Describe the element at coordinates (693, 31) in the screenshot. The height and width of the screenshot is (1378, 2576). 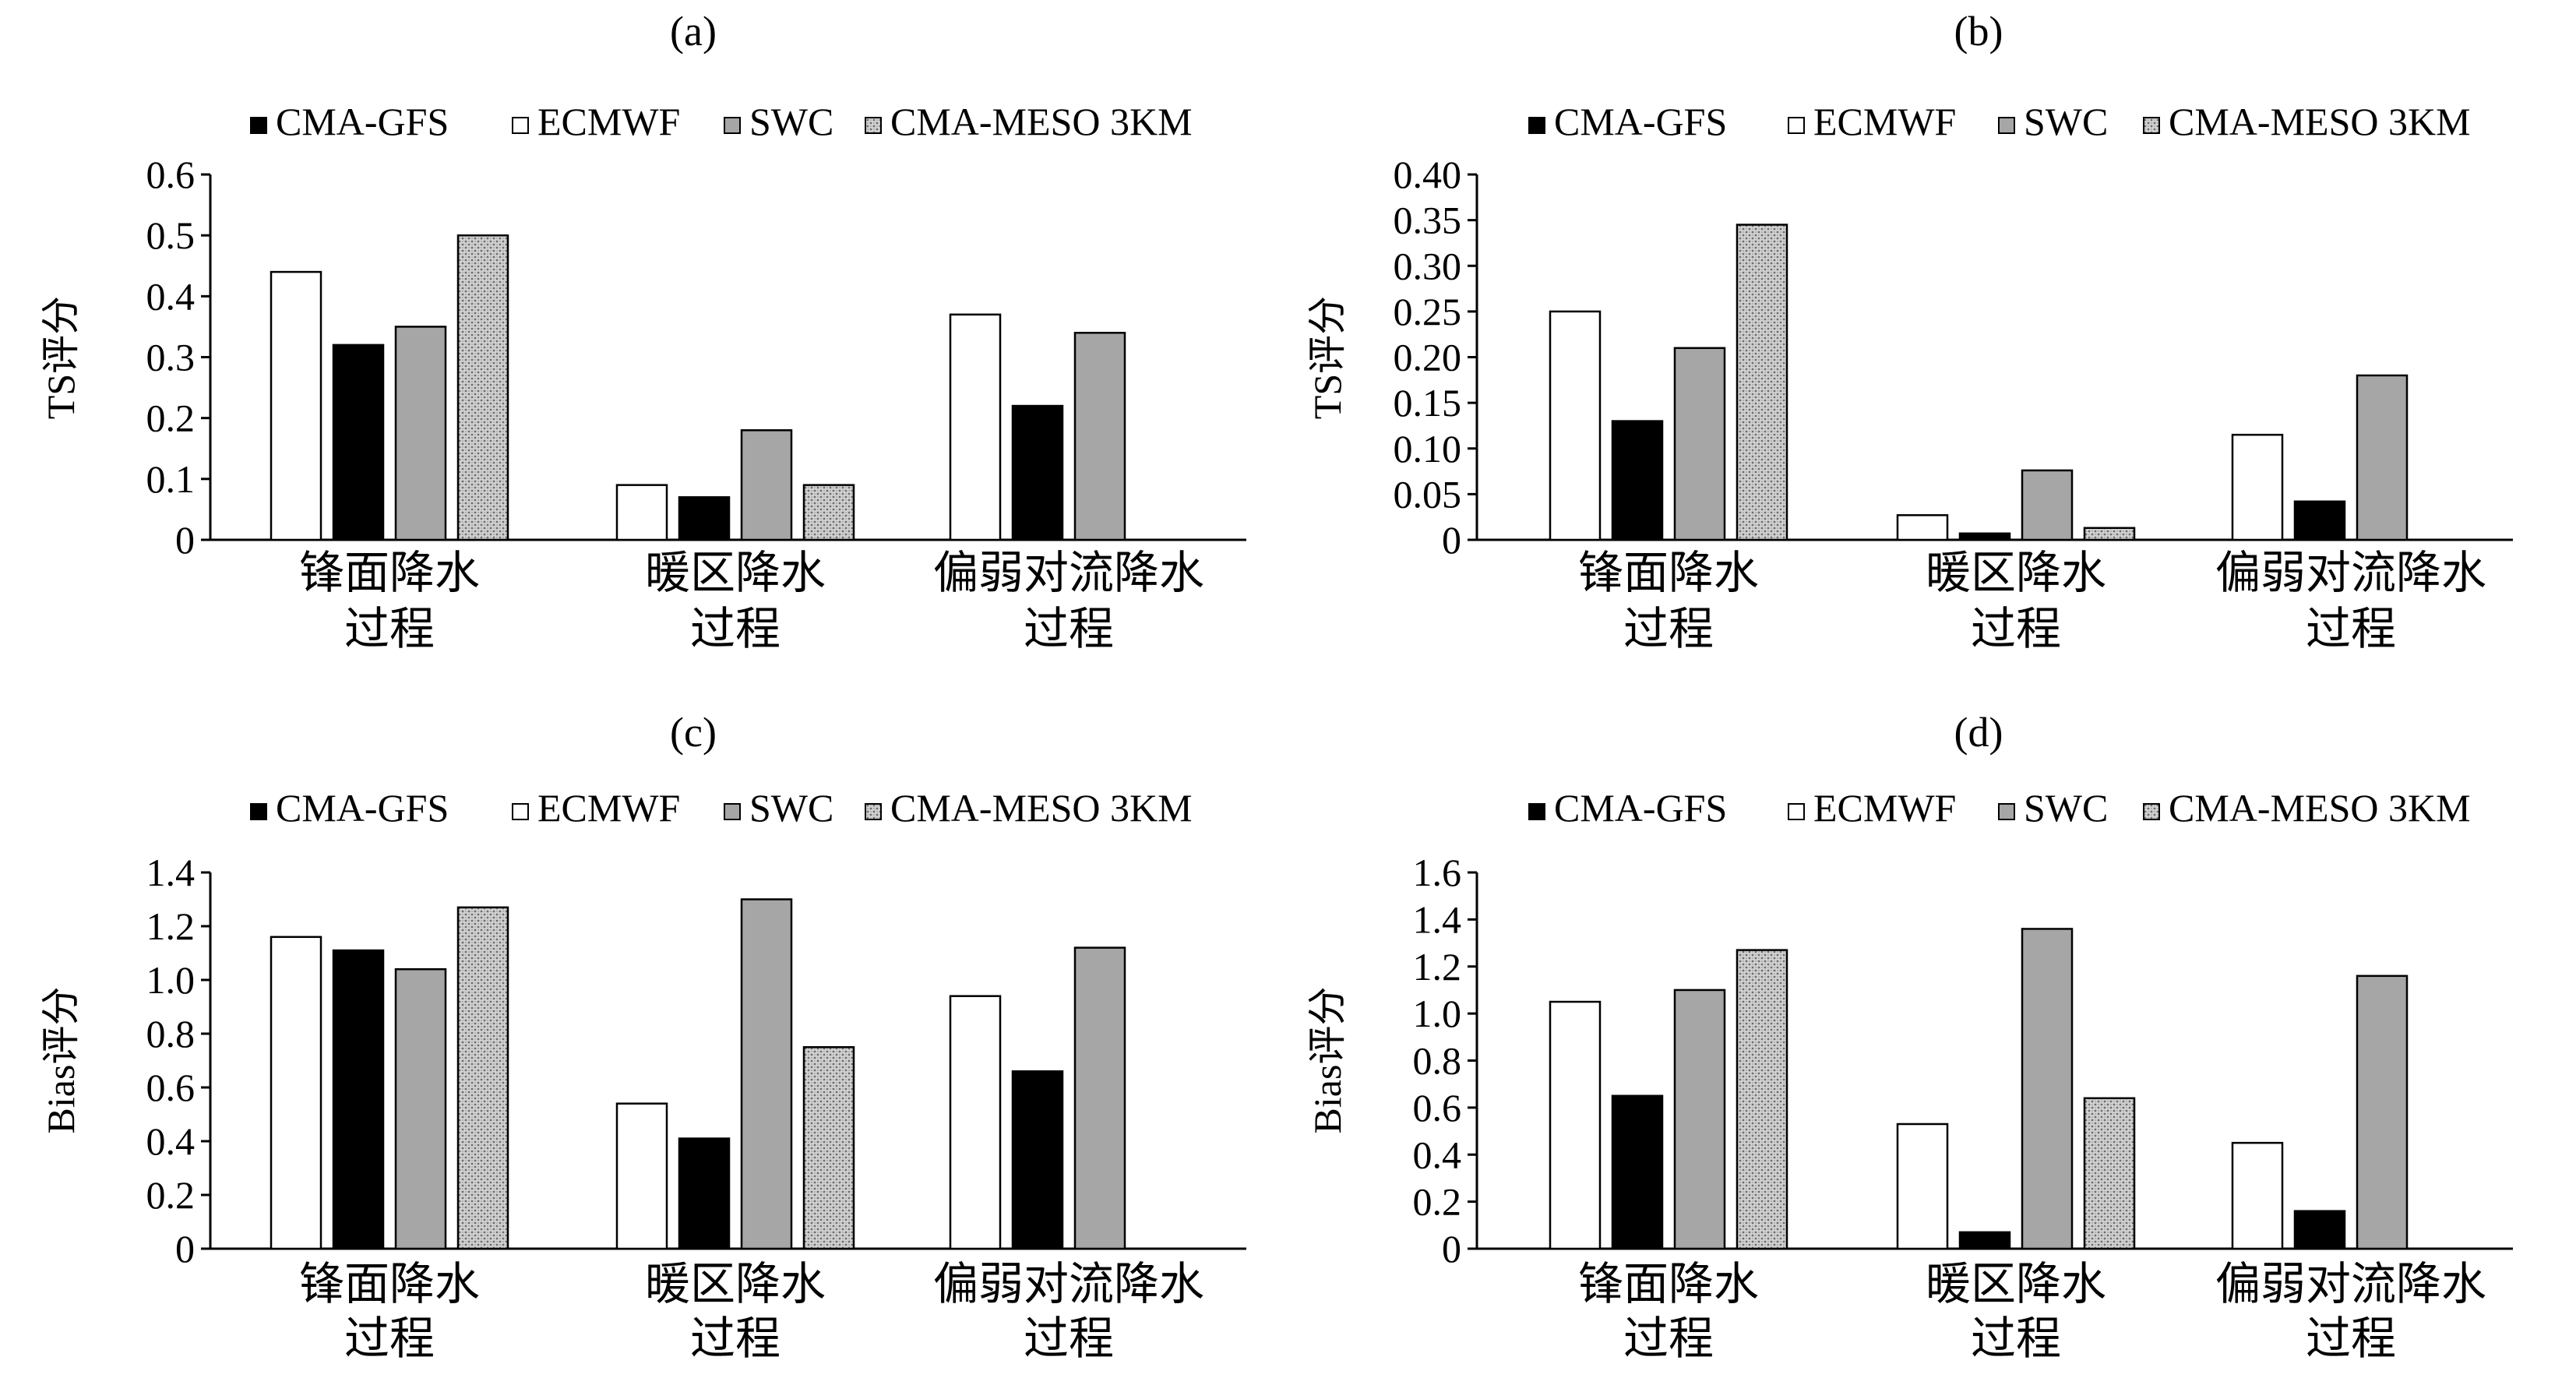
I see `panel-label: (a)` at that location.